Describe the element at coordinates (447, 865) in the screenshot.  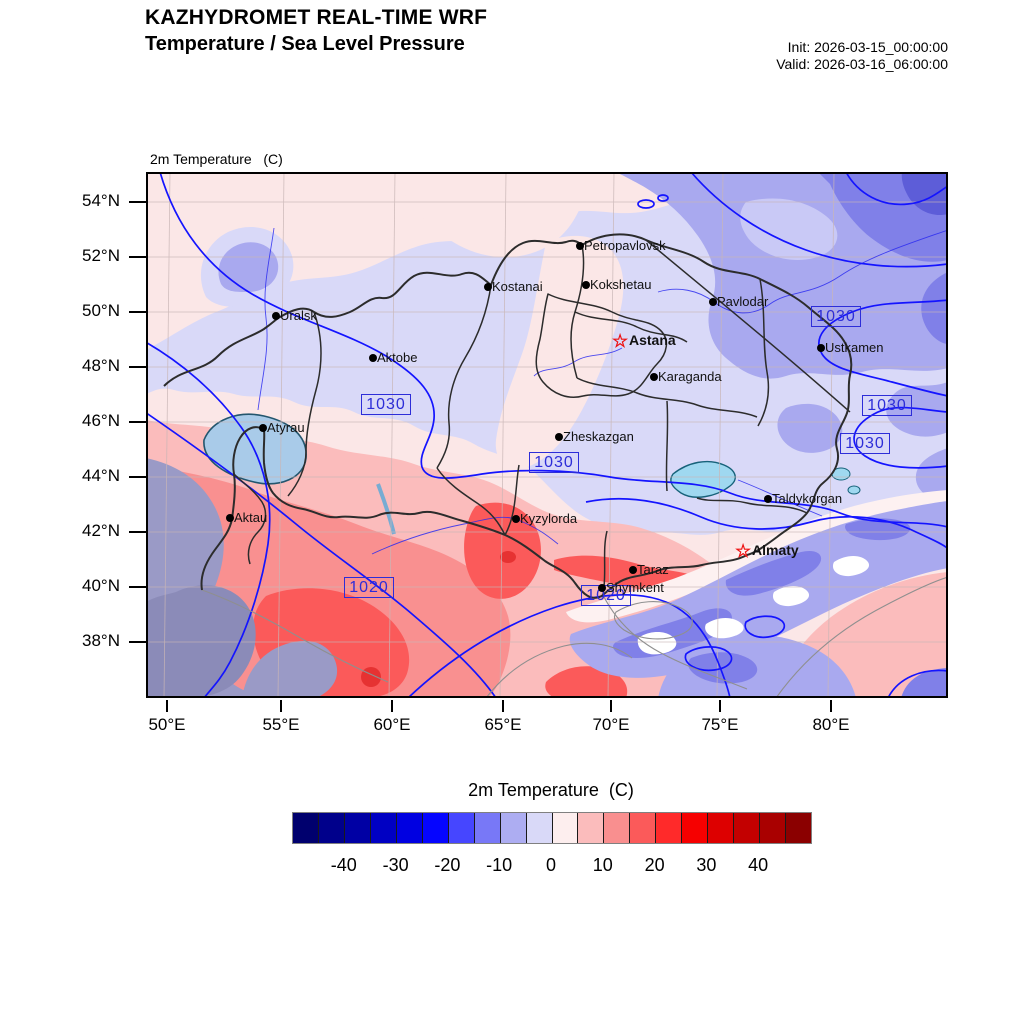
I see `colorbar-tick-label: -20` at that location.